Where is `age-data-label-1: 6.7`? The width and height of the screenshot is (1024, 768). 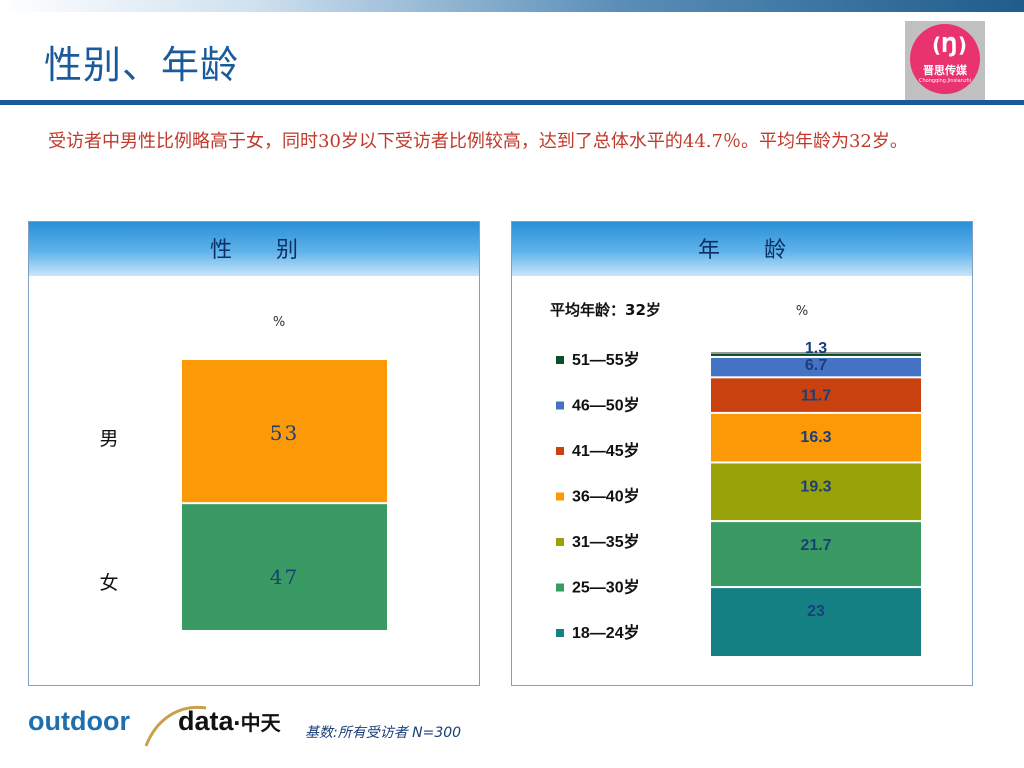 age-data-label-1: 6.7 is located at coordinates (816, 365).